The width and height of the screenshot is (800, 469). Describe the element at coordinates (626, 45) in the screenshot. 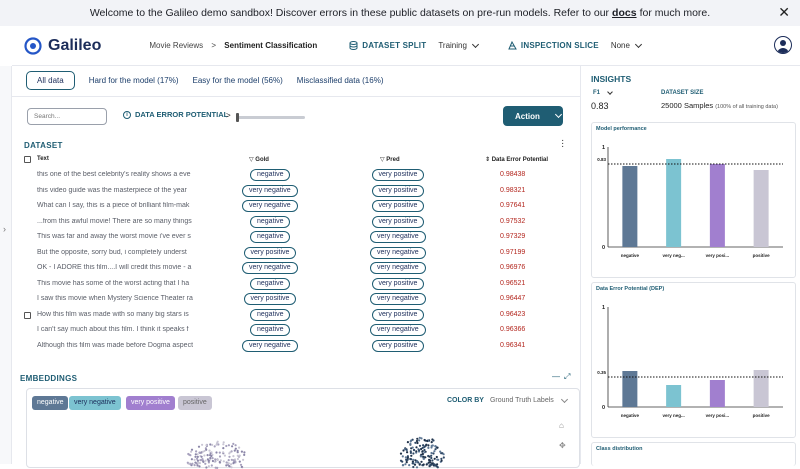

I see `slice-select: None` at that location.